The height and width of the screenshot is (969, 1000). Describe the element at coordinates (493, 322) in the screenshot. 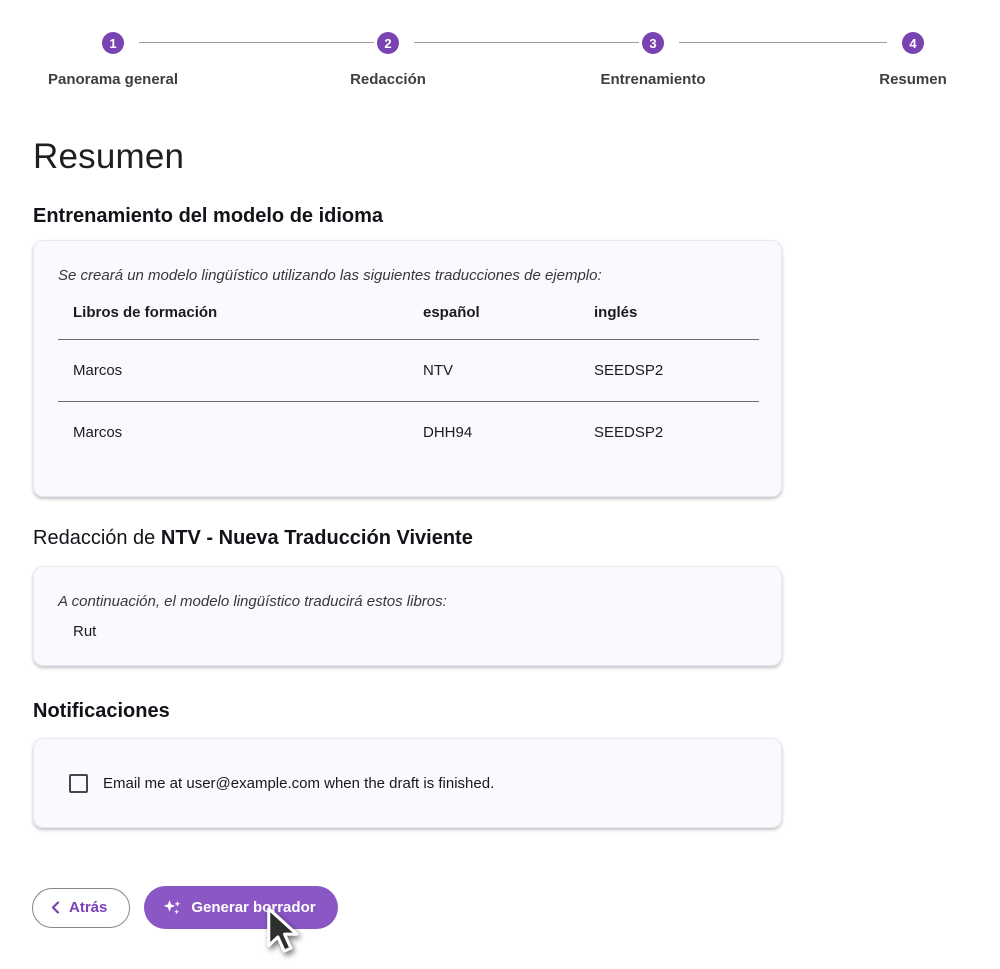

I see `column-header-spanish: español` at that location.